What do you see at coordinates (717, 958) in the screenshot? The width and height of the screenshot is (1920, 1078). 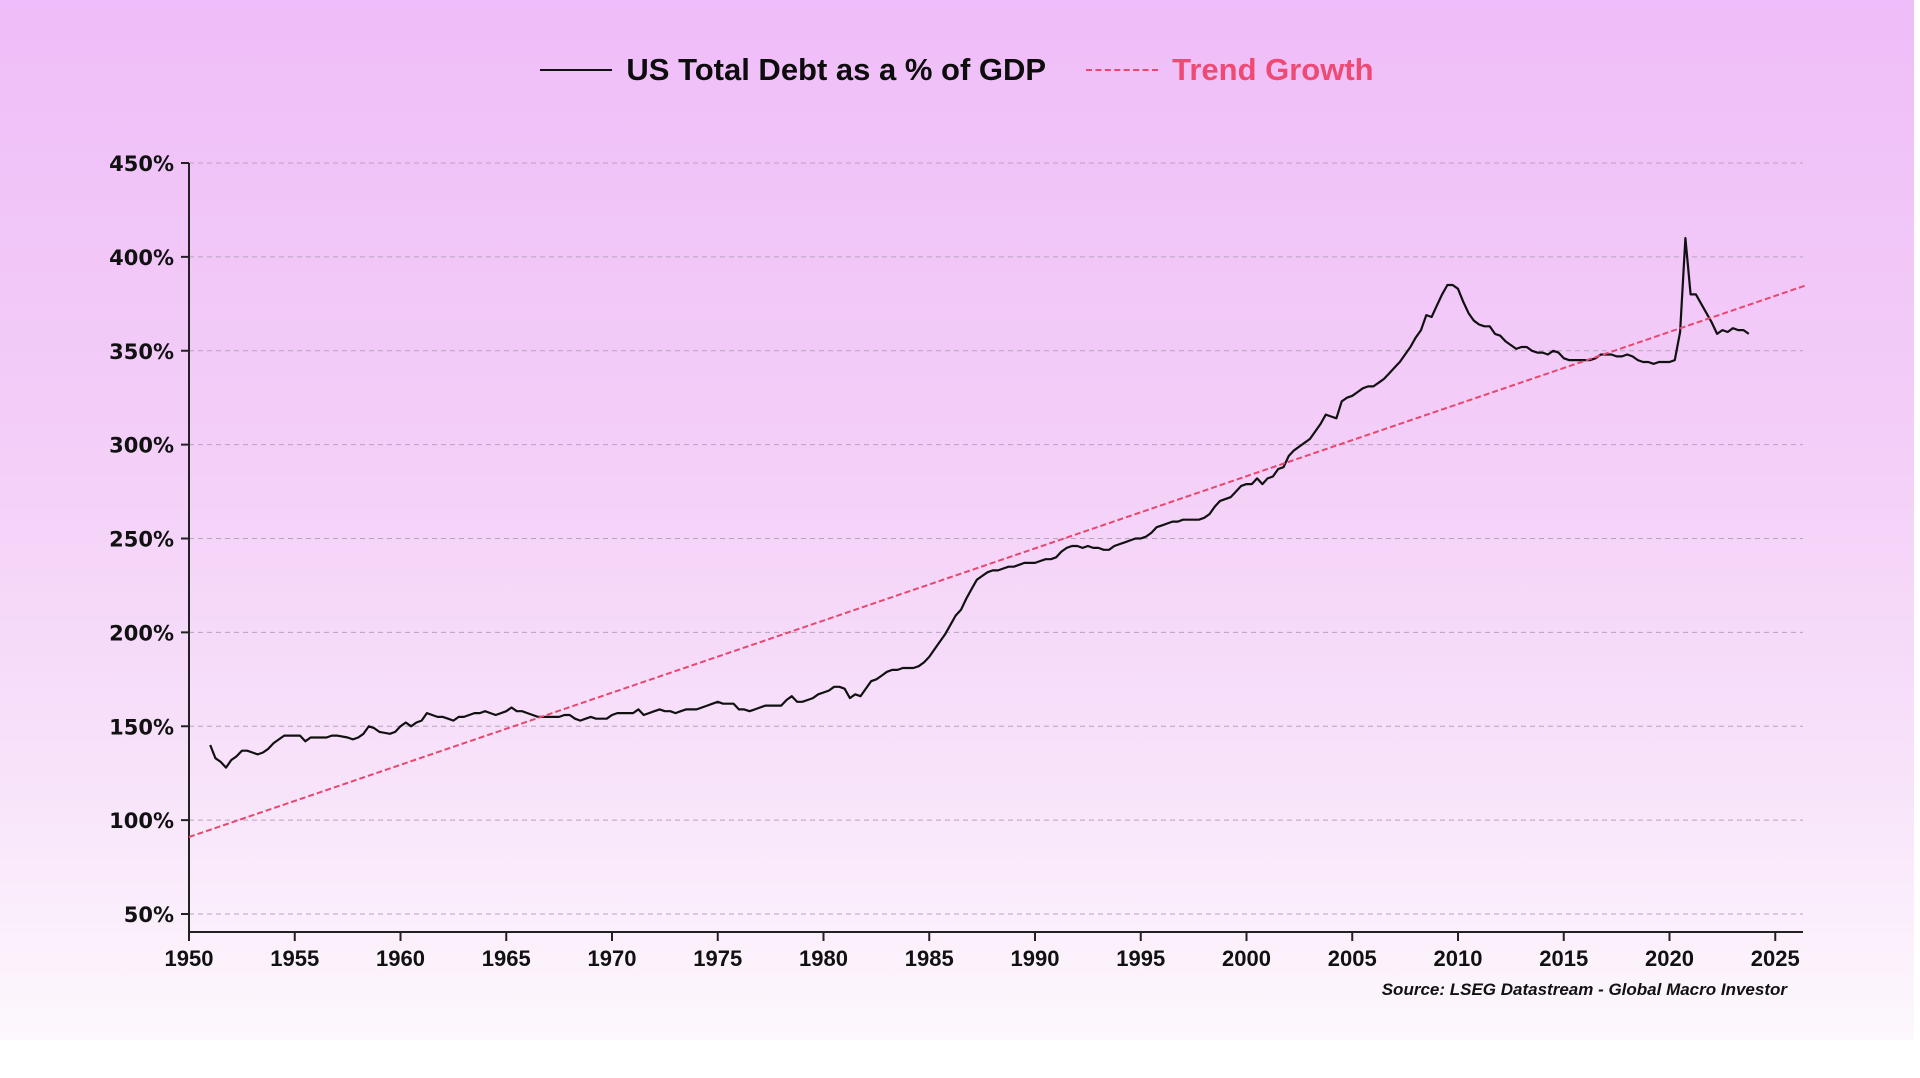 I see `x-tick-label: 1975` at bounding box center [717, 958].